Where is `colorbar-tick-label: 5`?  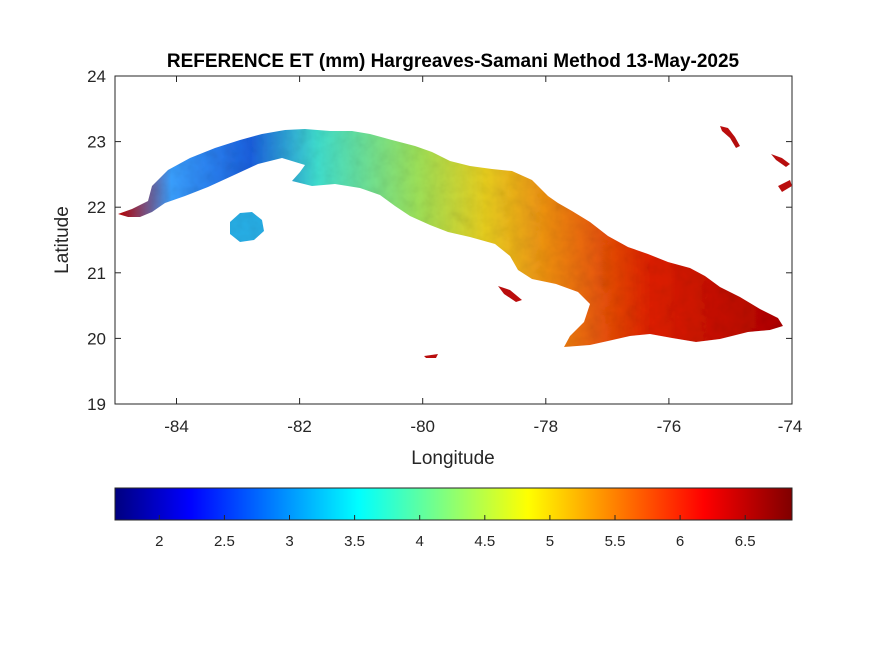 colorbar-tick-label: 5 is located at coordinates (550, 541).